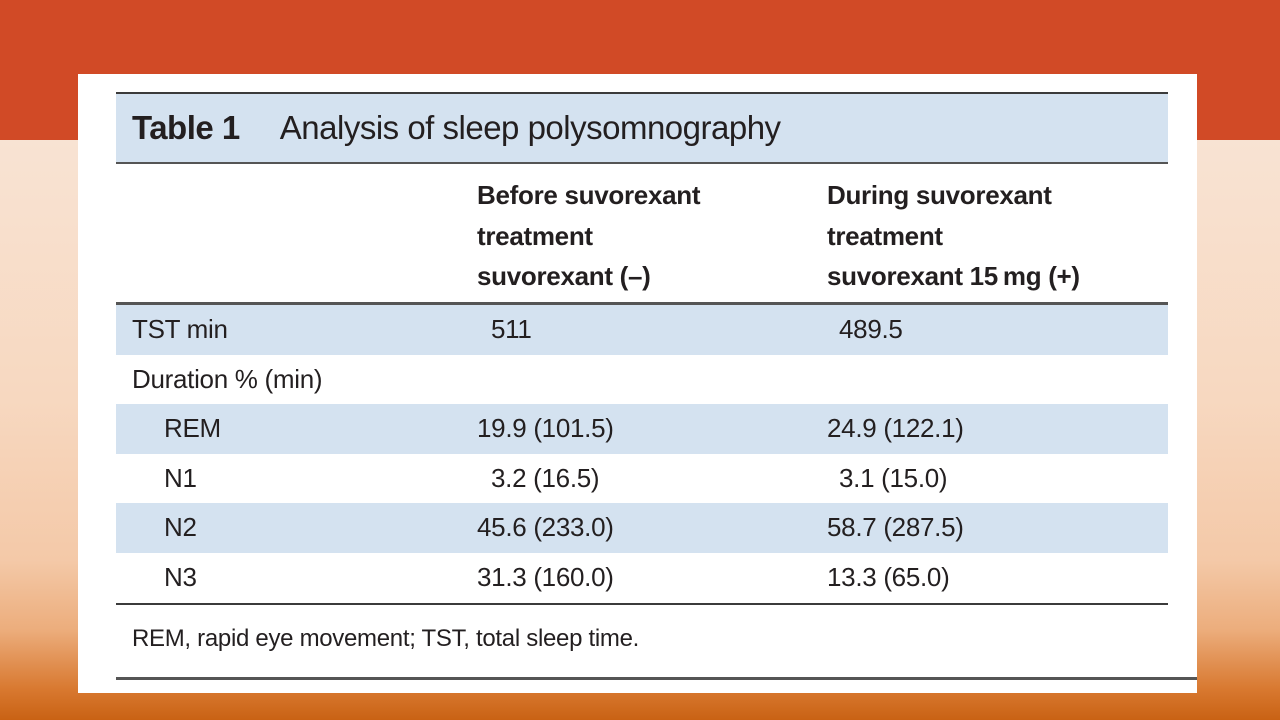 The height and width of the screenshot is (720, 1280). I want to click on cell-before: 31.3 (160.0), so click(545, 576).